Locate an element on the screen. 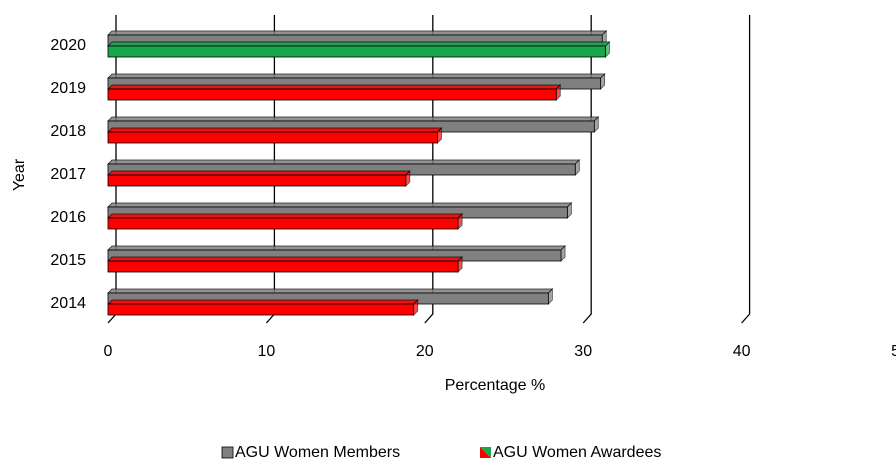 The height and width of the screenshot is (464, 896). y-tick-label: 2016 is located at coordinates (68, 217).